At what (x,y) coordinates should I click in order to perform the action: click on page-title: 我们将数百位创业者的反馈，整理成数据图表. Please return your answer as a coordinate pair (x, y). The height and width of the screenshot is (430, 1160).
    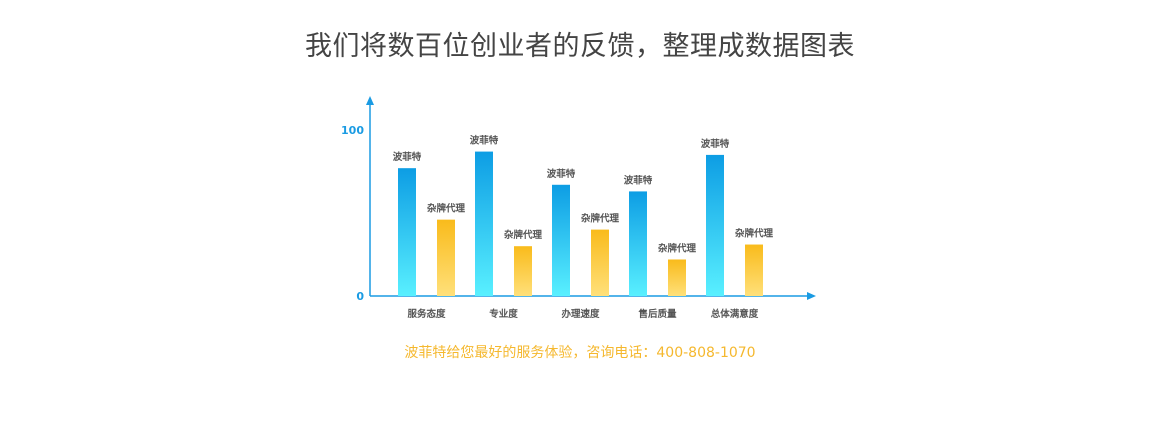
    Looking at the image, I should click on (580, 46).